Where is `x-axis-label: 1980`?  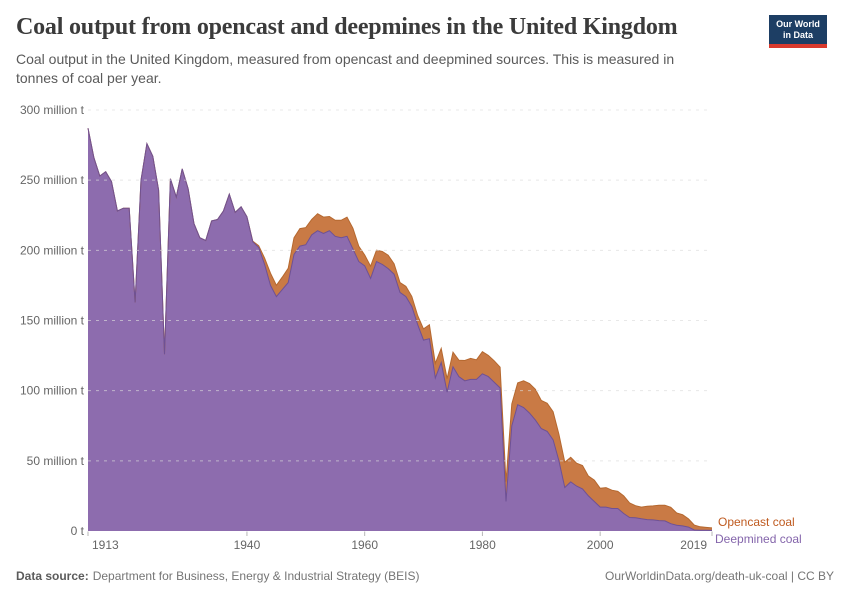 x-axis-label: 1980 is located at coordinates (482, 545).